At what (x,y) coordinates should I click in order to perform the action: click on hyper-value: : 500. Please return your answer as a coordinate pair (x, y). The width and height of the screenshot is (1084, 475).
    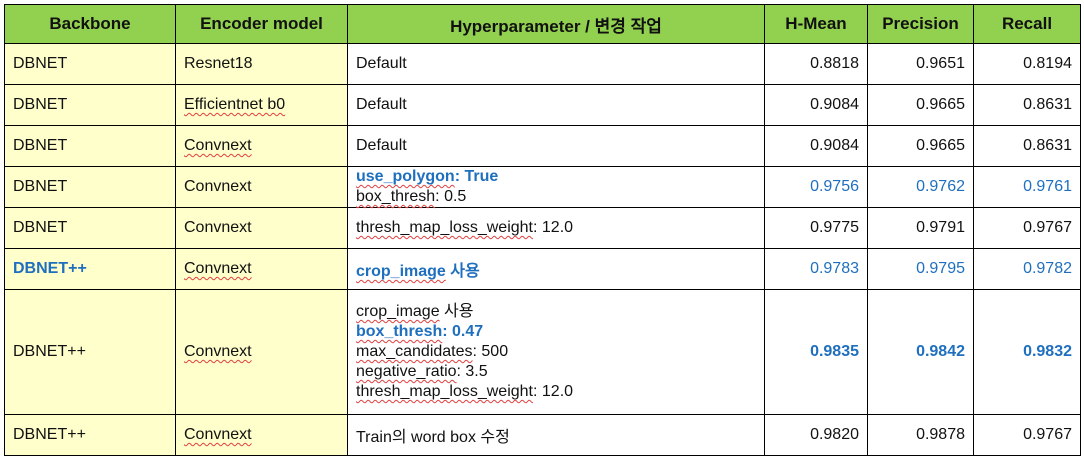
    Looking at the image, I should click on (490, 351).